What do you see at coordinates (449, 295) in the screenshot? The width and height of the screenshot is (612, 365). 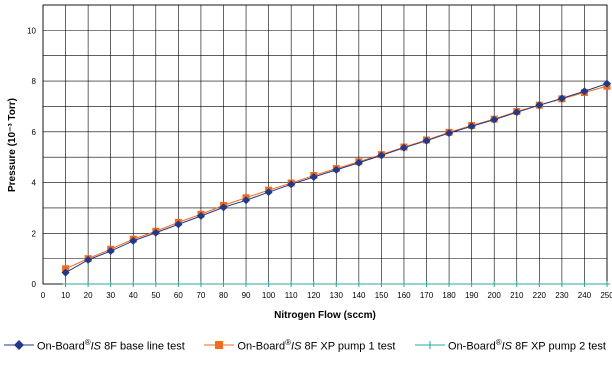 I see `x-tick-label: 180` at bounding box center [449, 295].